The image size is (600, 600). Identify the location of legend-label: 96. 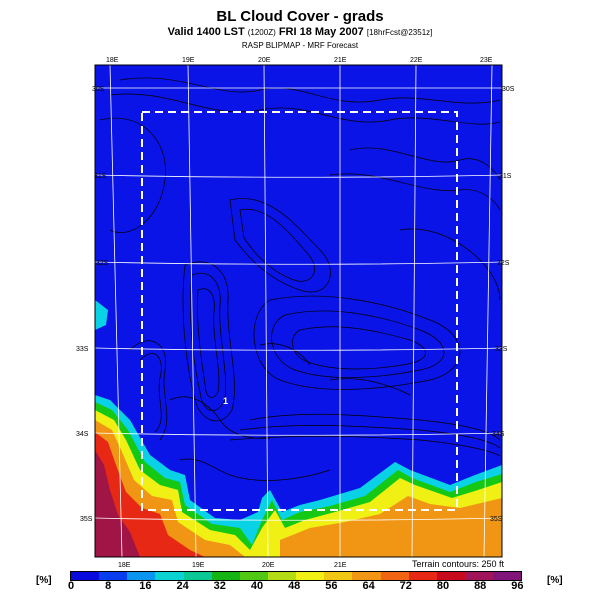
(517, 586).